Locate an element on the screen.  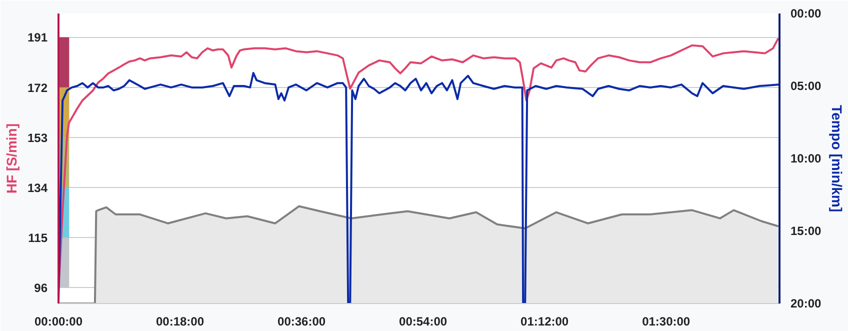
y2-axis-title: Tempo [min/km] is located at coordinates (837, 158).